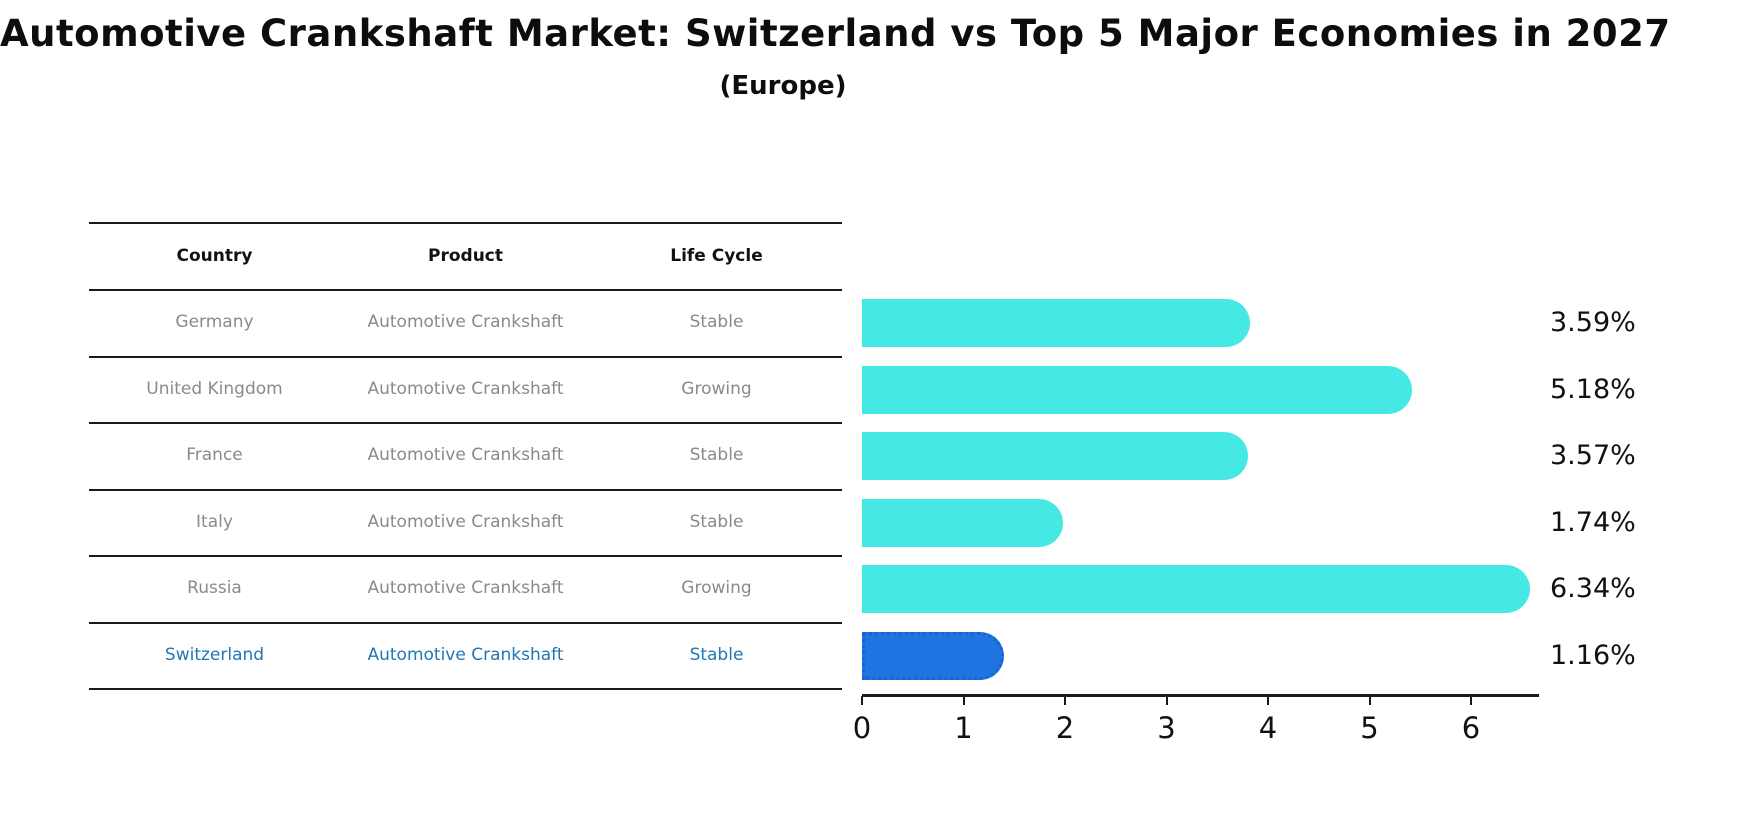 Image resolution: width=1754 pixels, height=823 pixels. I want to click on x-axis-tick-label: 6, so click(1471, 728).